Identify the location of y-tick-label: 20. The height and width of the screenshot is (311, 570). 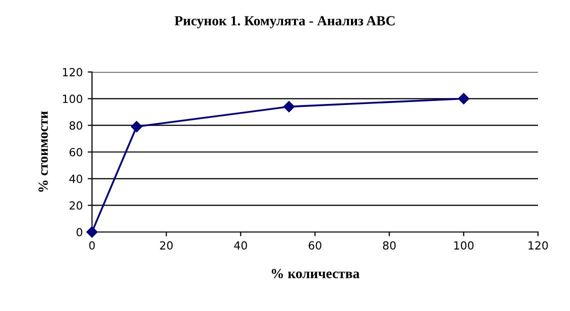
(76, 205).